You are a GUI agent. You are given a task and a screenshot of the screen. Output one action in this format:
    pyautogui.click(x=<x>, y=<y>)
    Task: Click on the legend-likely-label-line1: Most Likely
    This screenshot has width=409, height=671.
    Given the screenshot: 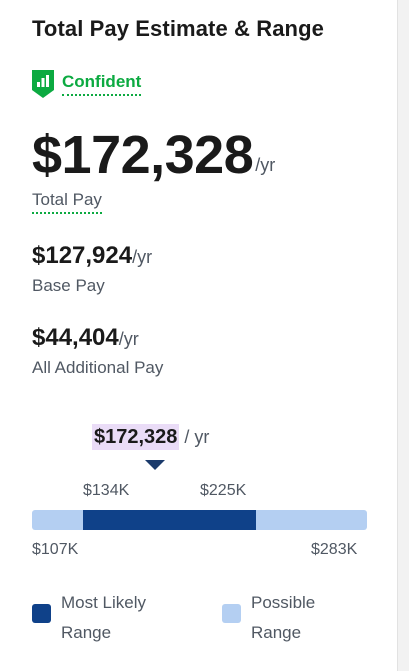 What is the action you would take?
    pyautogui.click(x=104, y=602)
    